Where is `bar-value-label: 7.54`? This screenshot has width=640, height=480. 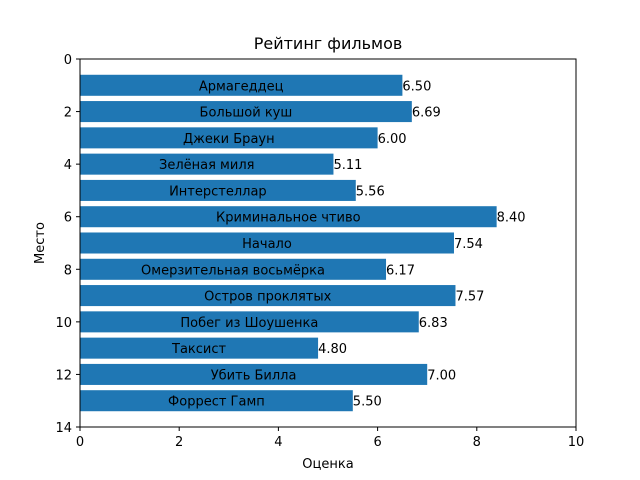 bar-value-label: 7.54 is located at coordinates (468, 244).